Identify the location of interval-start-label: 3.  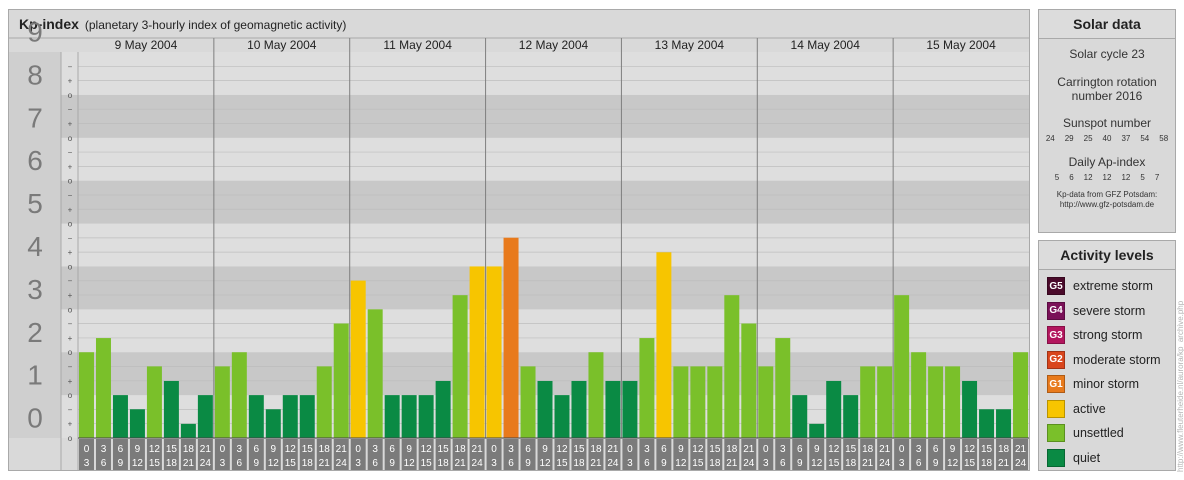
(919, 449).